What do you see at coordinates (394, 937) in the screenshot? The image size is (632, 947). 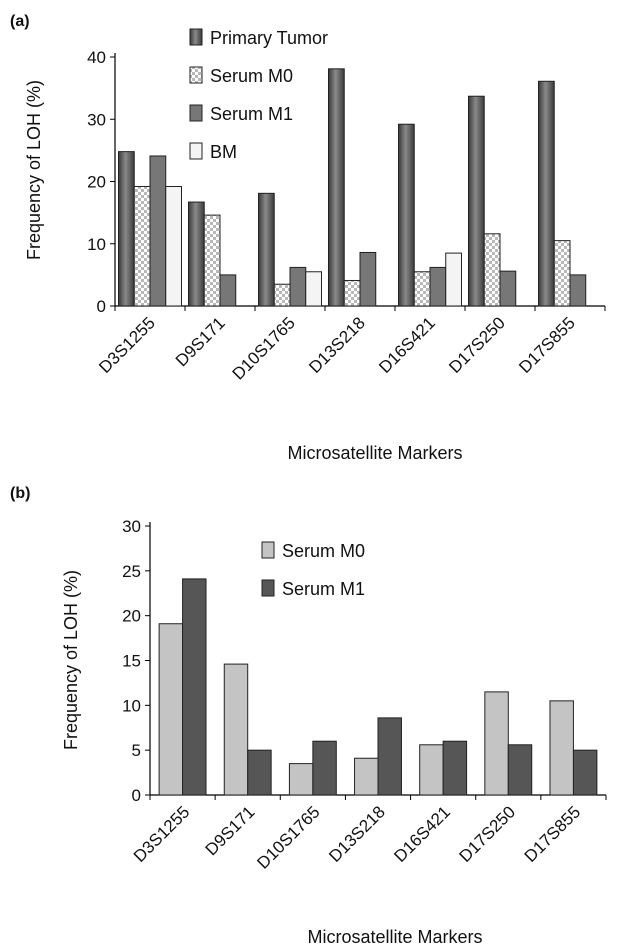 I see `x-axis-title-b: Microsatellite Markers` at bounding box center [394, 937].